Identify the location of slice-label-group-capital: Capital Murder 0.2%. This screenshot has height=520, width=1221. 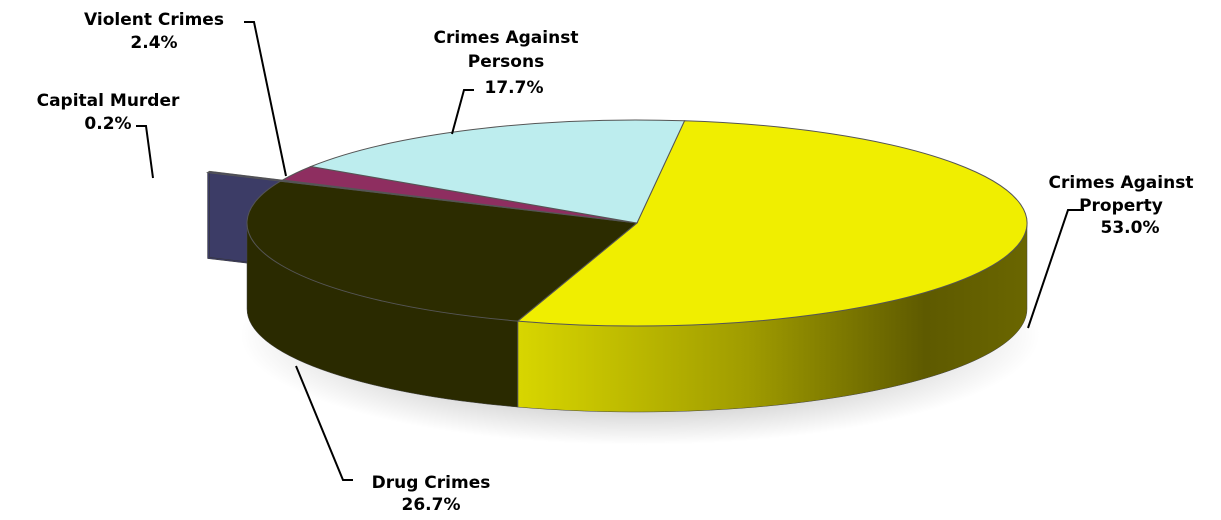
(108, 112).